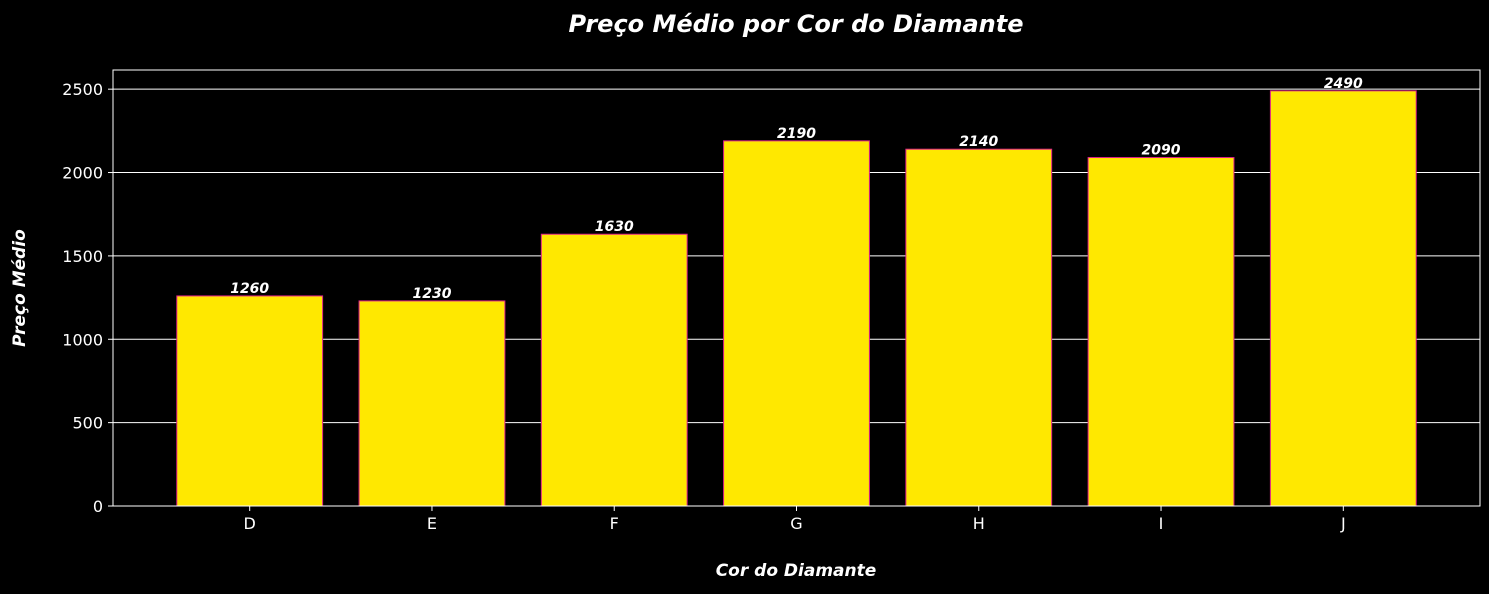 This screenshot has height=594, width=1489. I want to click on data-label-g: 2190, so click(796, 134).